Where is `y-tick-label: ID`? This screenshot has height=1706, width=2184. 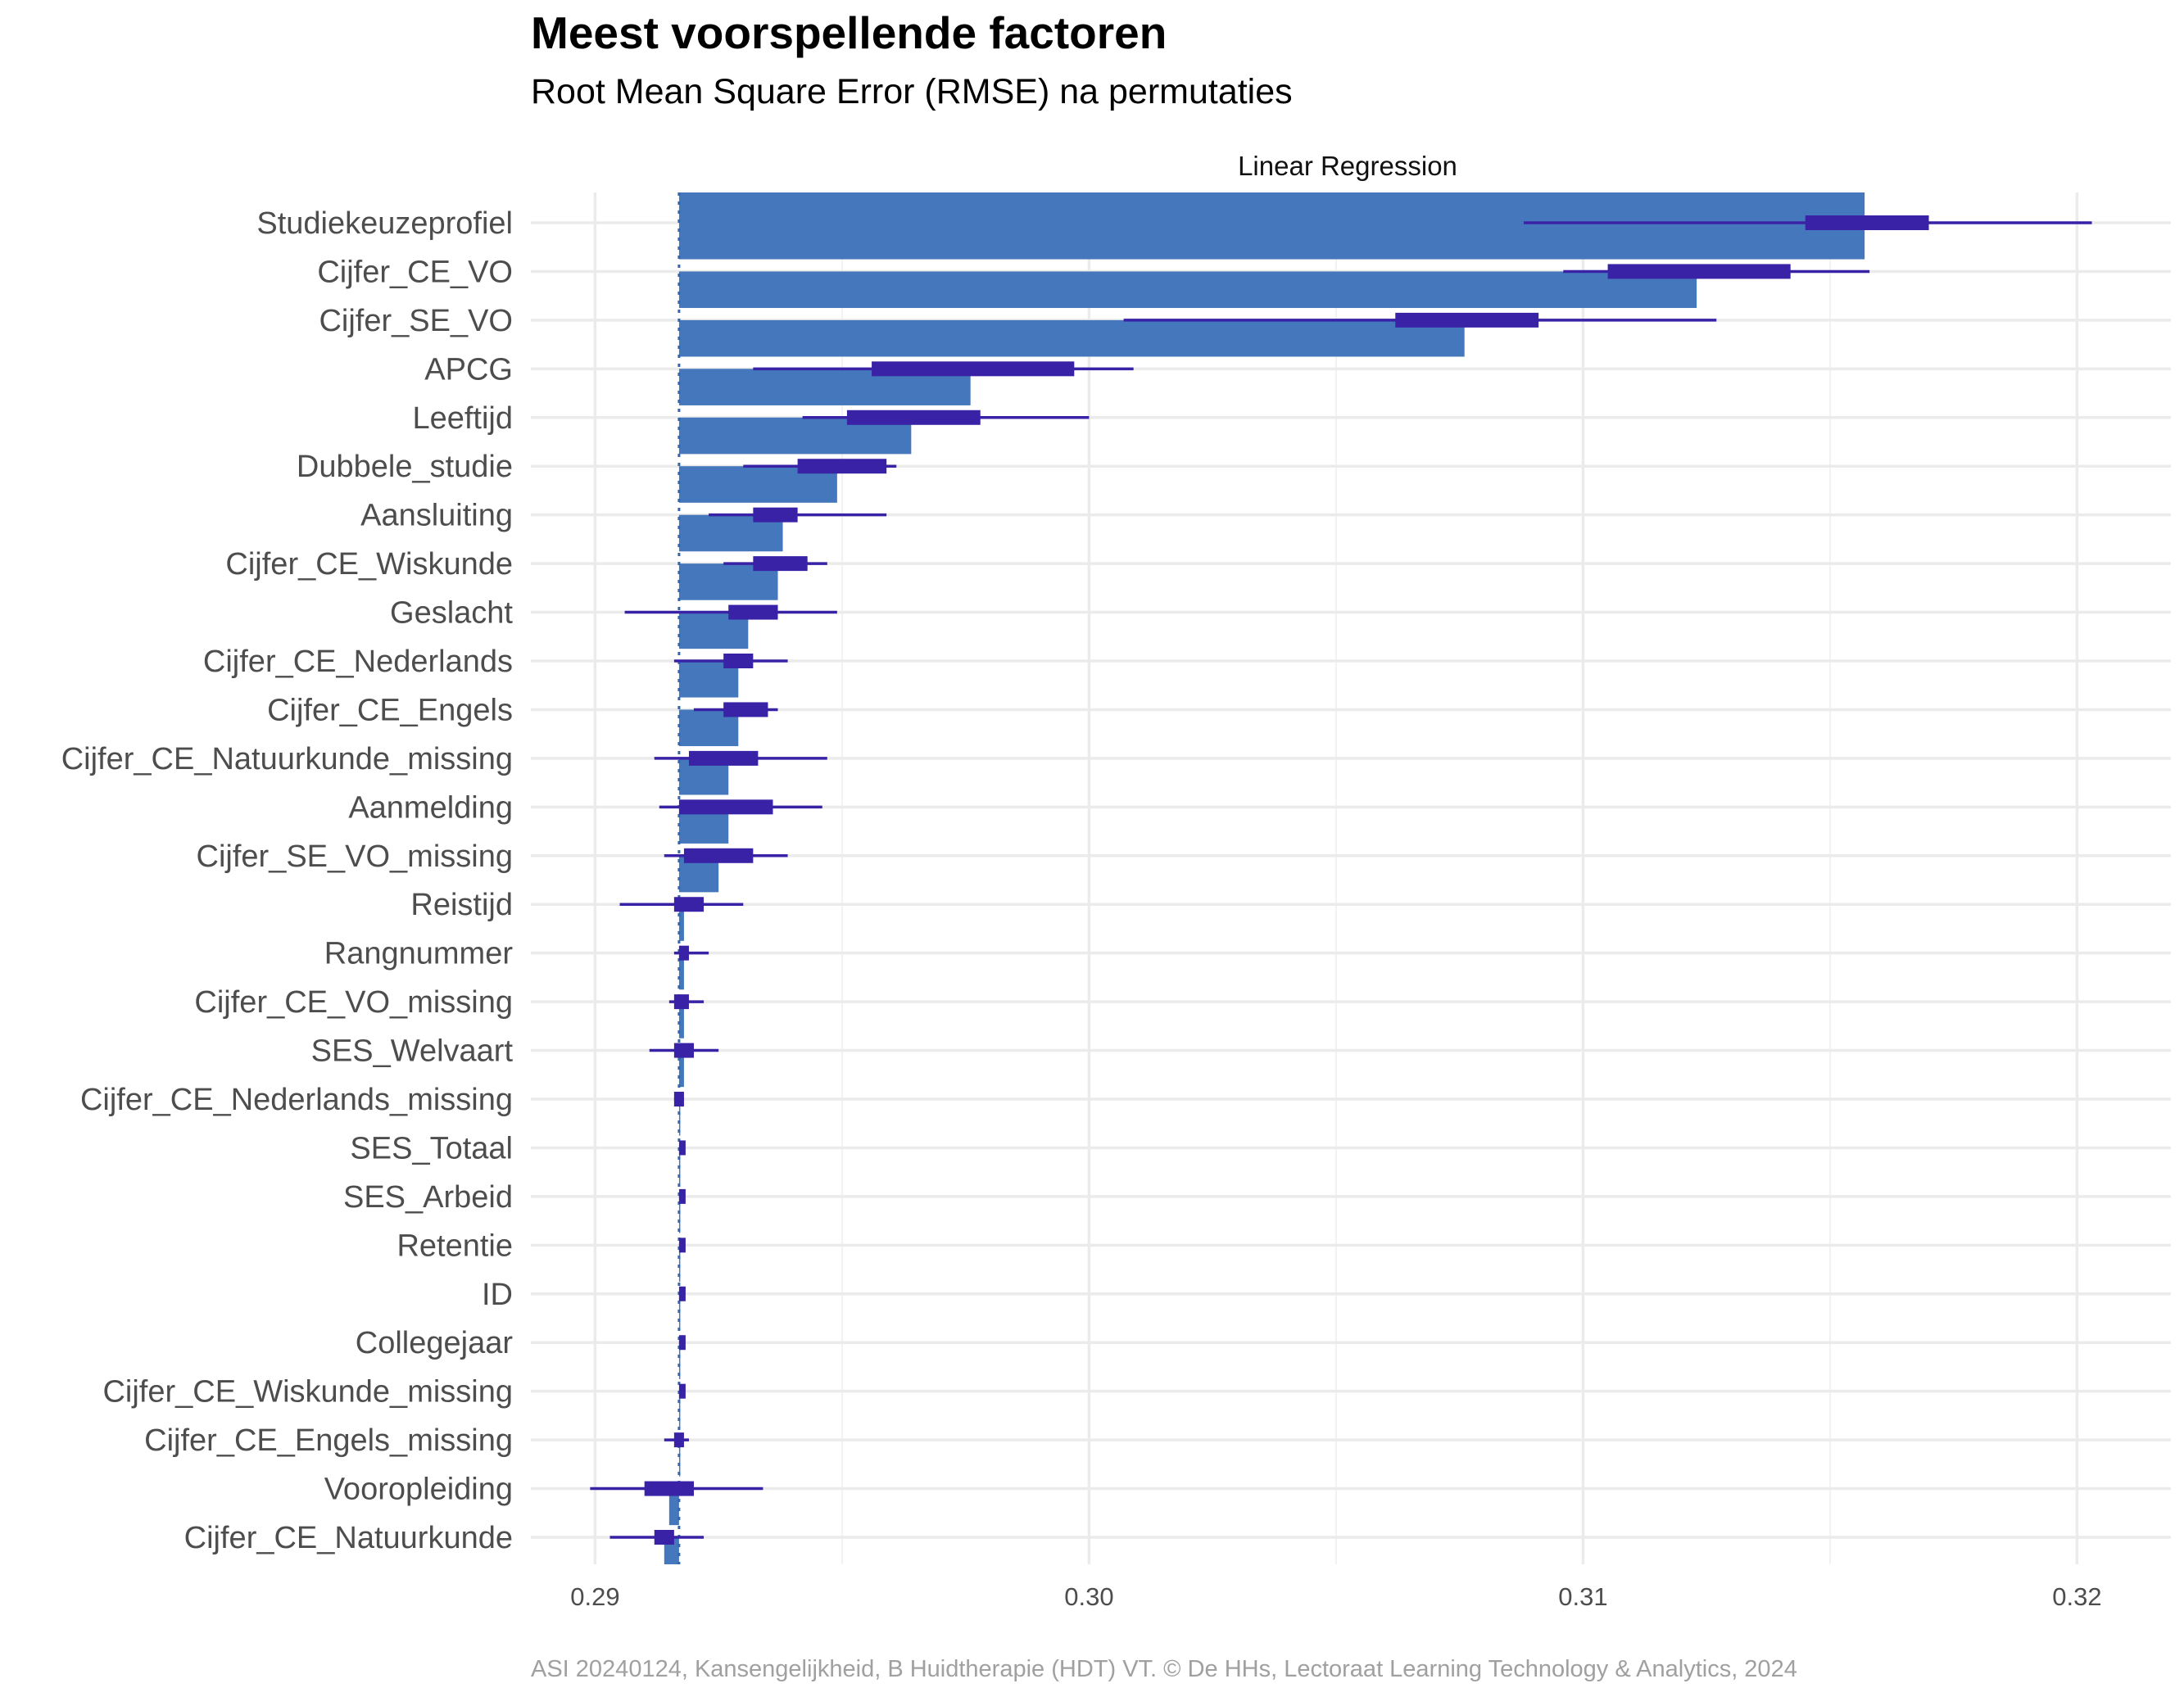 y-tick-label: ID is located at coordinates (497, 1295).